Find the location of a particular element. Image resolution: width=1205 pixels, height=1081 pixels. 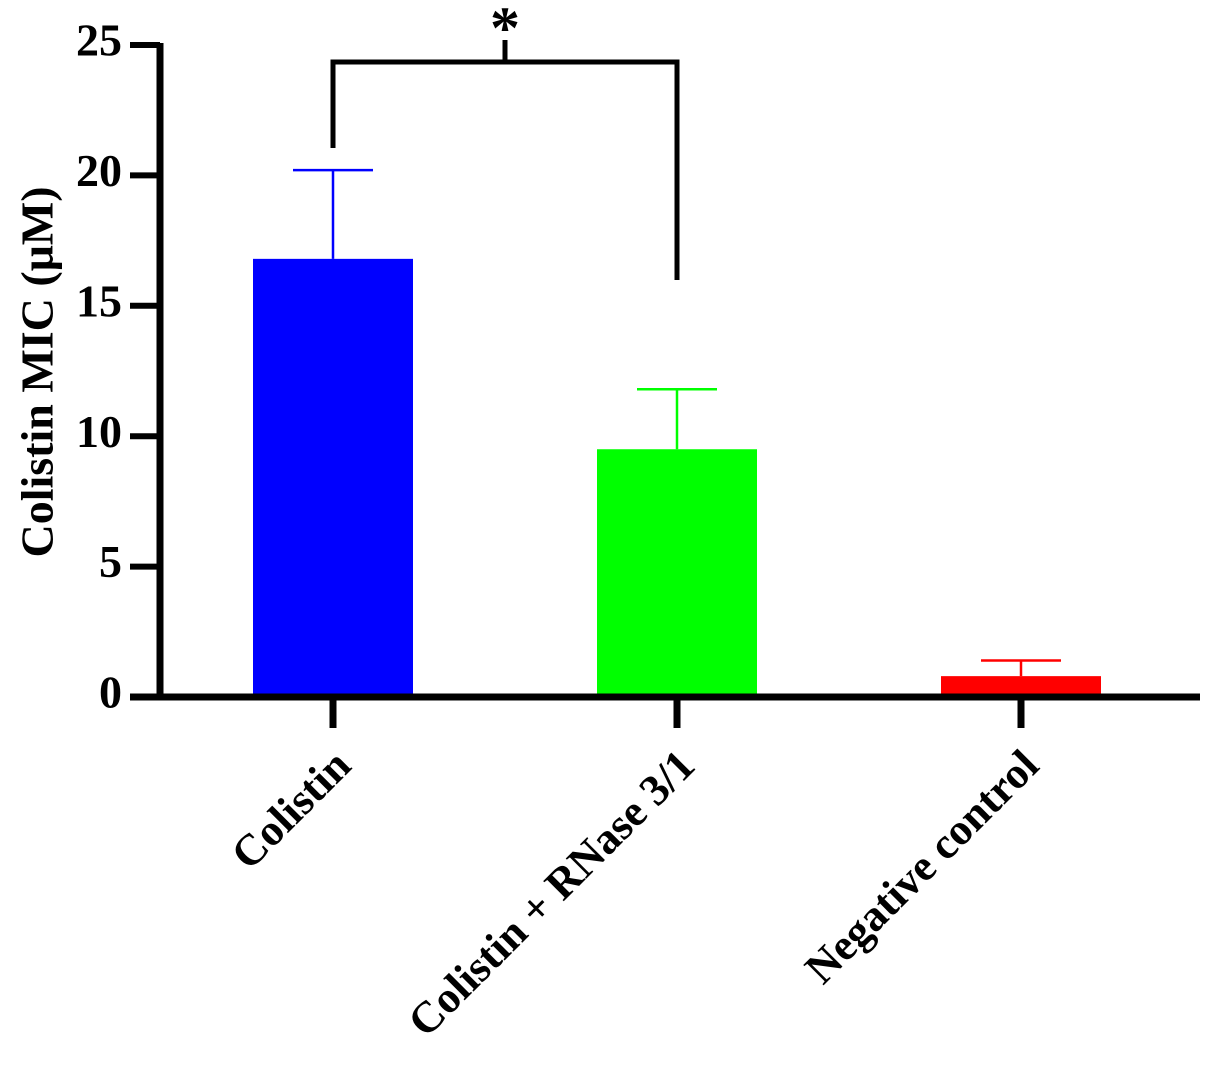

significance-label: * is located at coordinates (505, 30).